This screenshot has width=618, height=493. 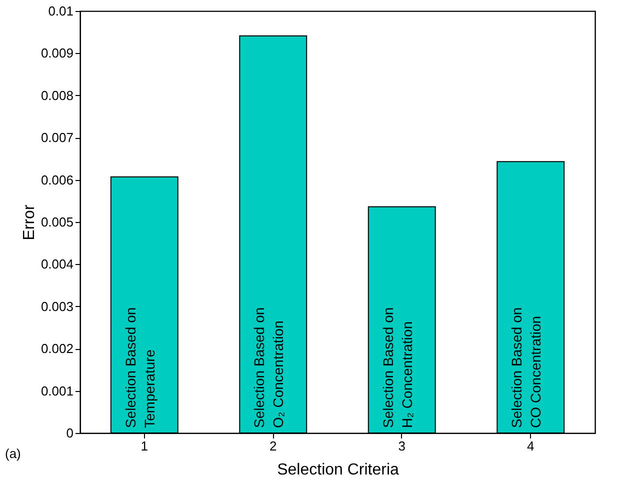 I want to click on y-tick-label: 0.007, so click(x=57, y=138).